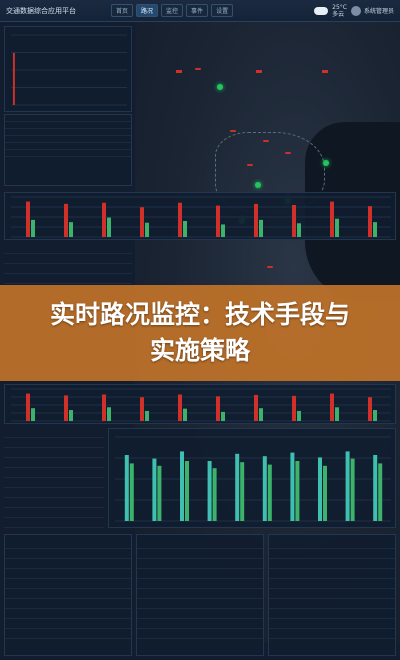 The width and height of the screenshot is (400, 660). Describe the element at coordinates (172, 10) in the screenshot. I see `tab-monitor: 监控` at that location.